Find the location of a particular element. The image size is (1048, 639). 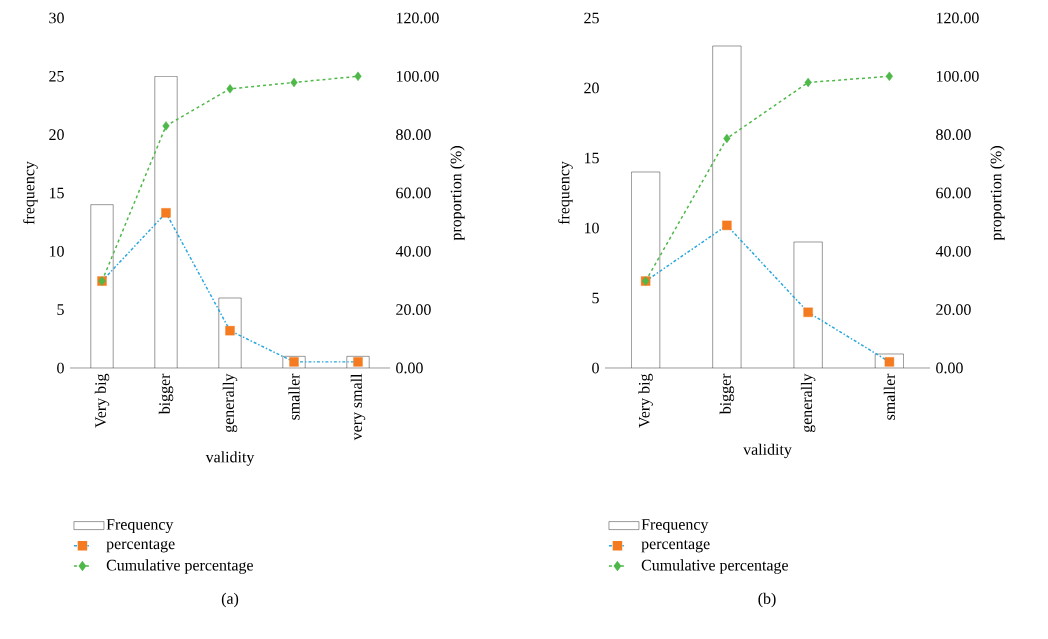

x-tick-label: very small is located at coordinates (358, 407).